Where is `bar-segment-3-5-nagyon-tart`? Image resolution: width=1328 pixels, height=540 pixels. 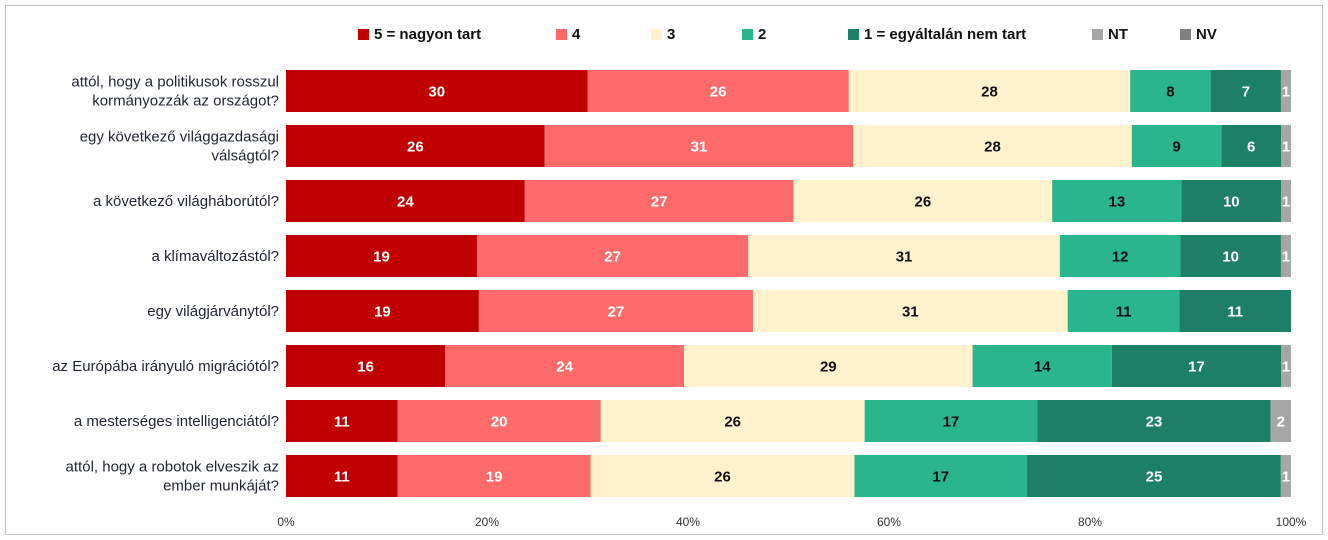
bar-segment-3-5-nagyon-tart is located at coordinates (405, 201).